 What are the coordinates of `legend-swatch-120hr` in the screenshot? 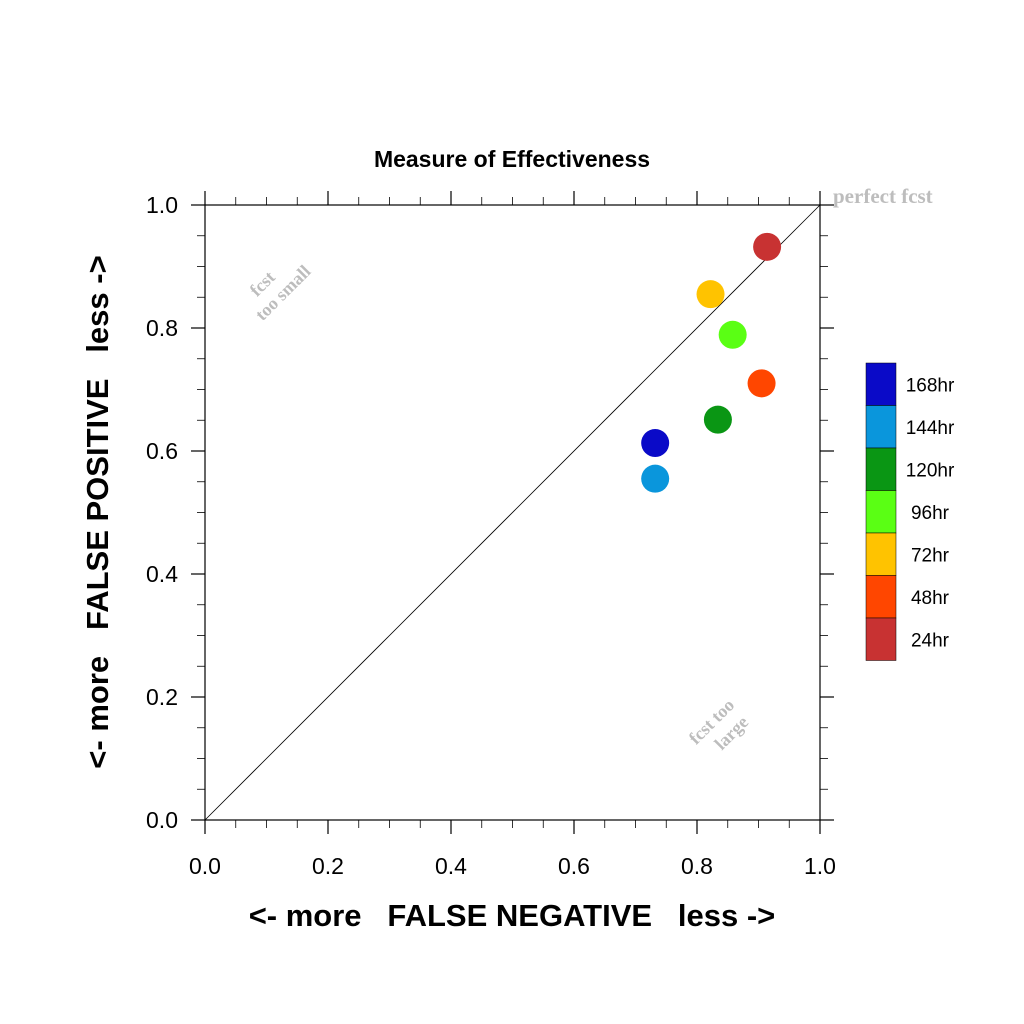 It's located at (881, 469).